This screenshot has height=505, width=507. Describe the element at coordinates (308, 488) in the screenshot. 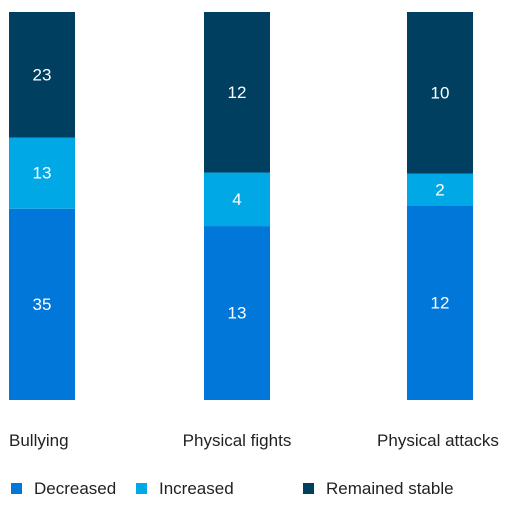

I see `legend-swatch-remained-stable` at that location.